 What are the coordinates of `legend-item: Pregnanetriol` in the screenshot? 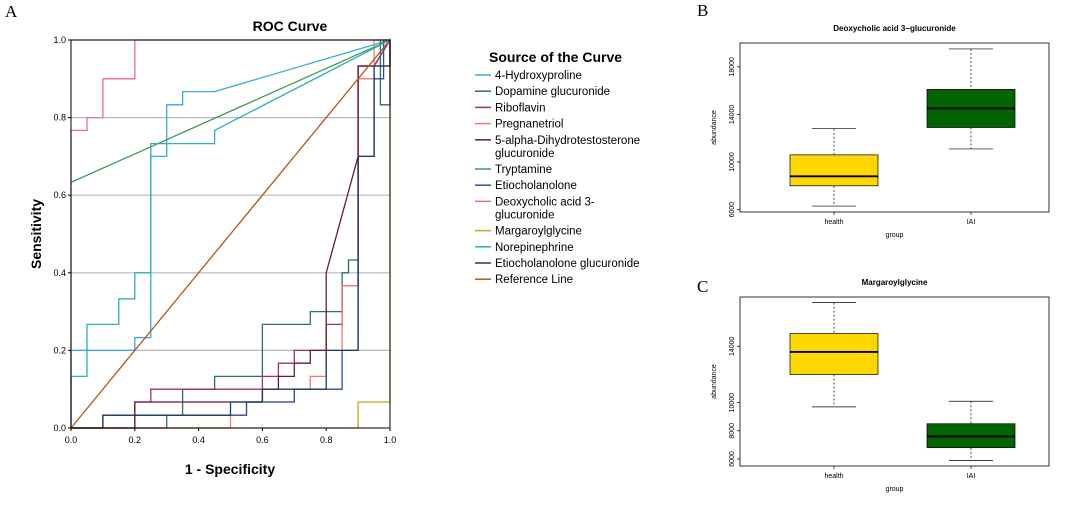 It's located at (519, 125).